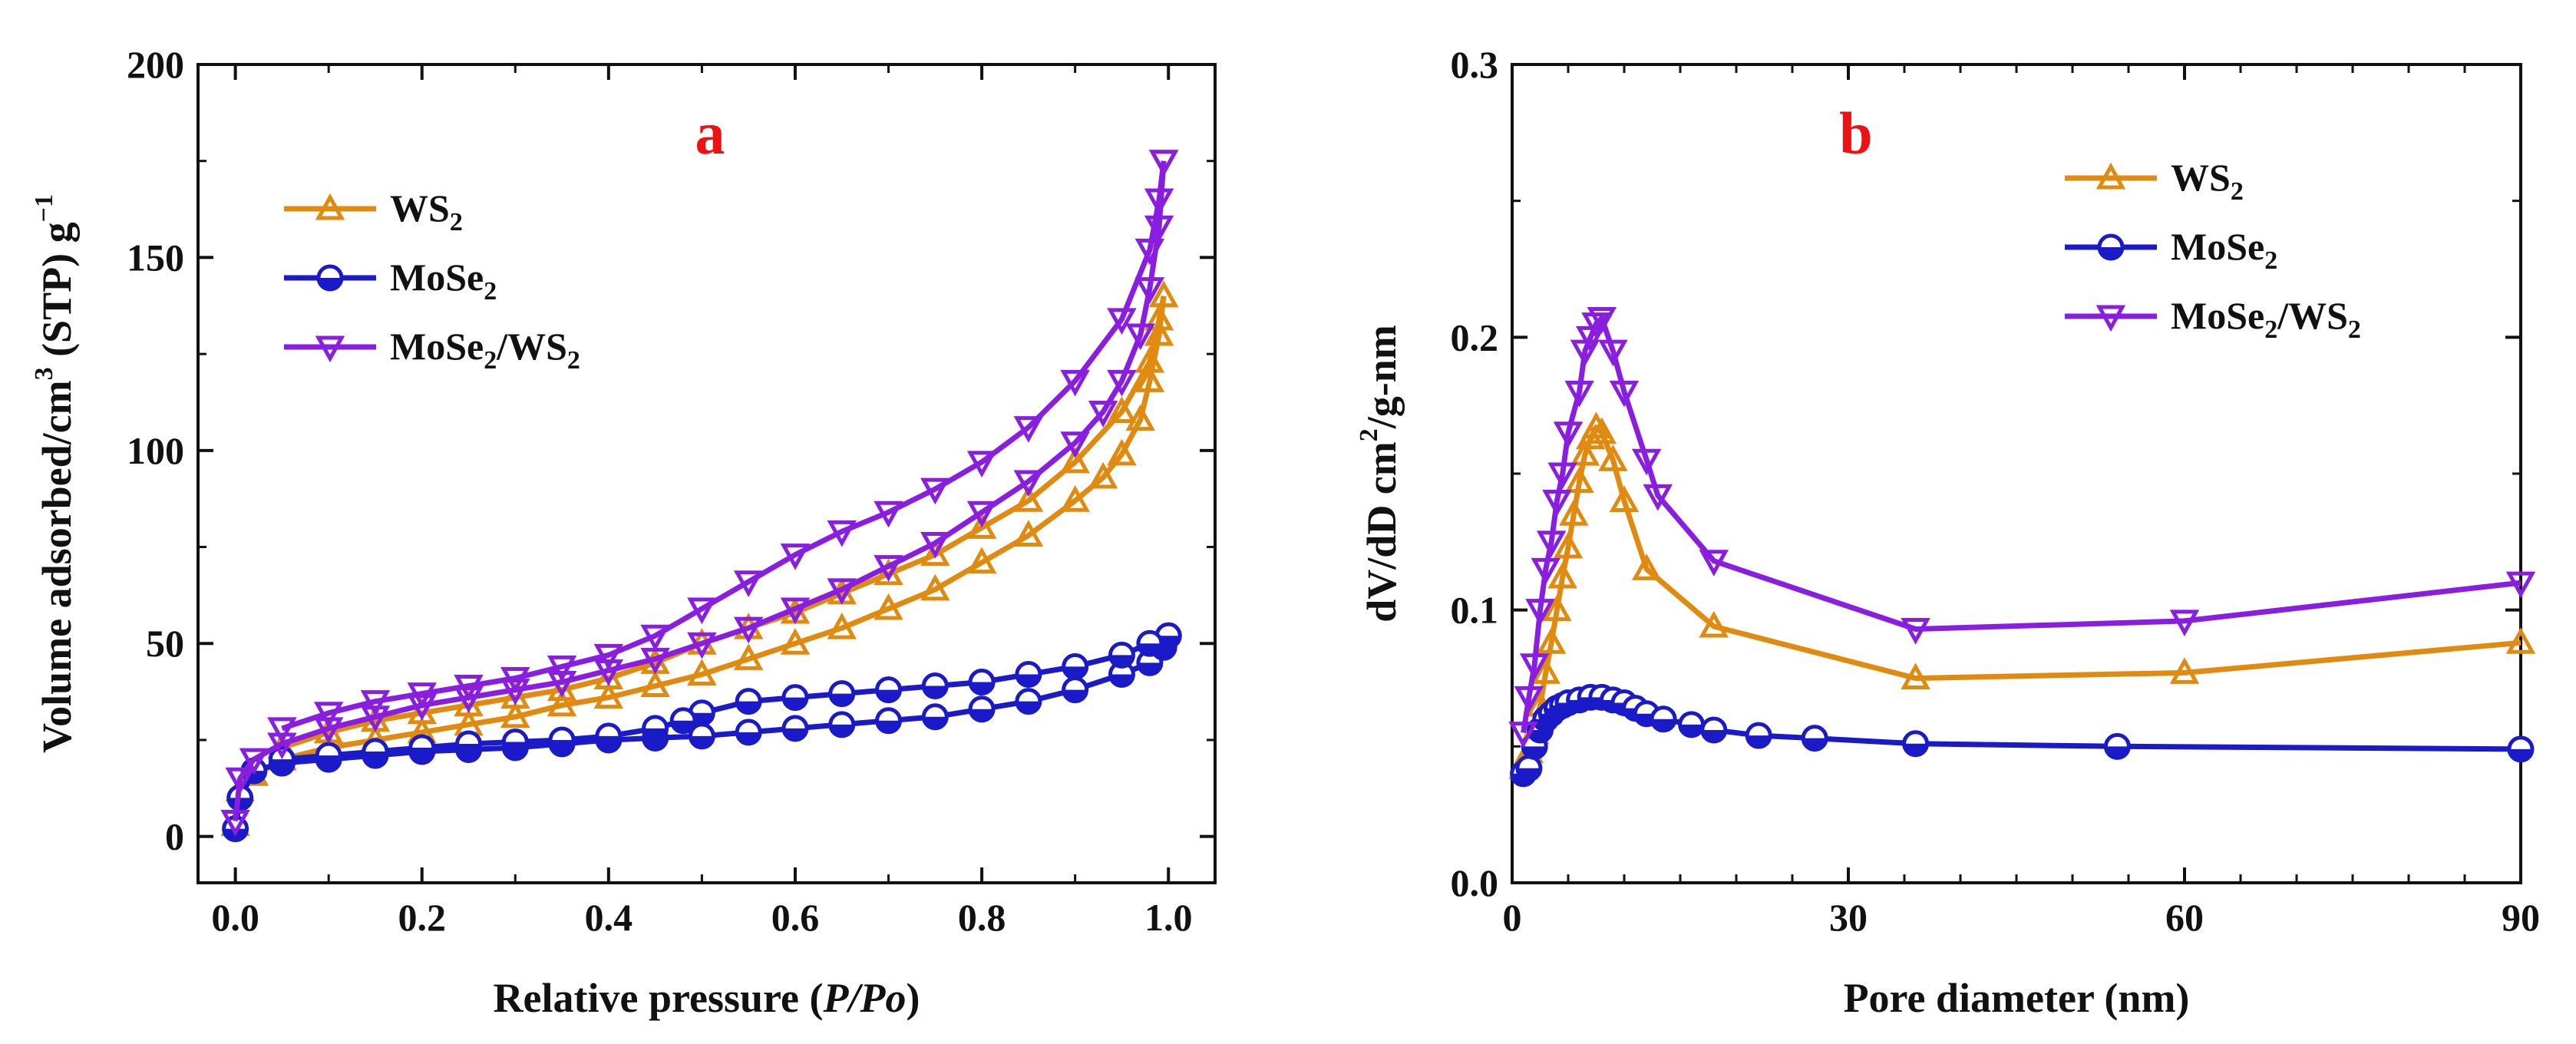 Image resolution: width=2576 pixels, height=1044 pixels. I want to click on legend-marker-mose2, so click(330, 278).